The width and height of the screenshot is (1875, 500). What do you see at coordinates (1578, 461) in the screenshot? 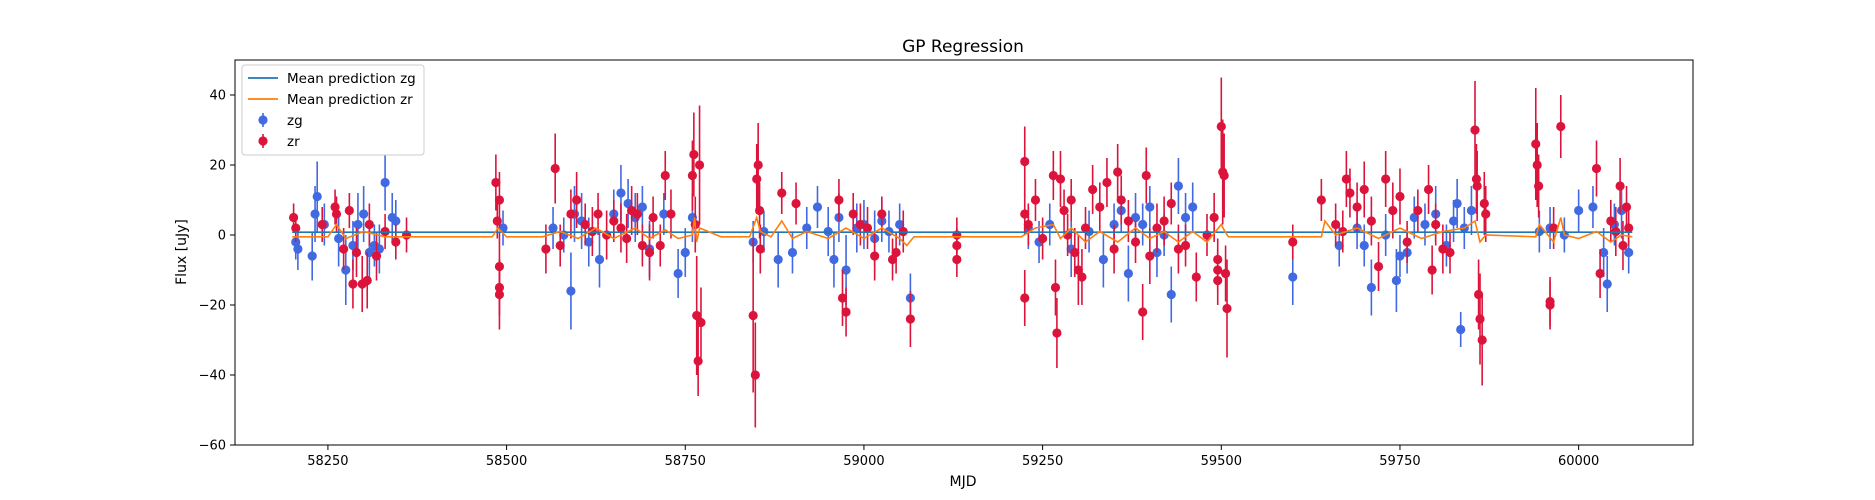
I see `x-tick-label-60000: 60000` at bounding box center [1578, 461].